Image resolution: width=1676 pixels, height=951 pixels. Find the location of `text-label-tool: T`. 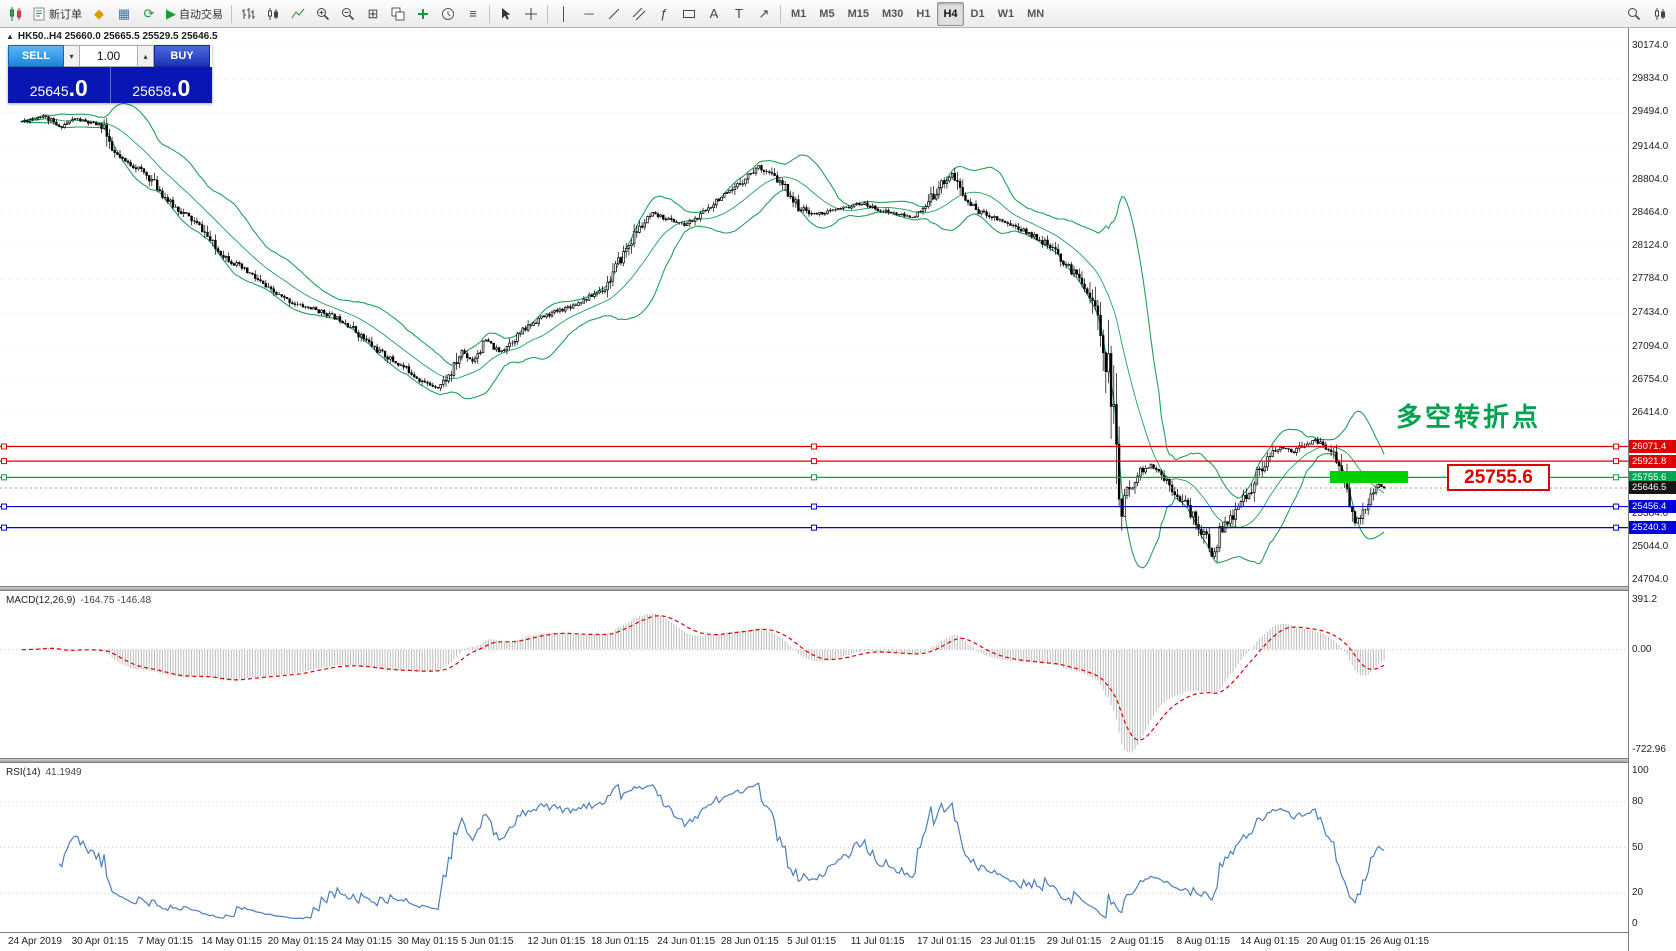

text-label-tool: T is located at coordinates (739, 14).